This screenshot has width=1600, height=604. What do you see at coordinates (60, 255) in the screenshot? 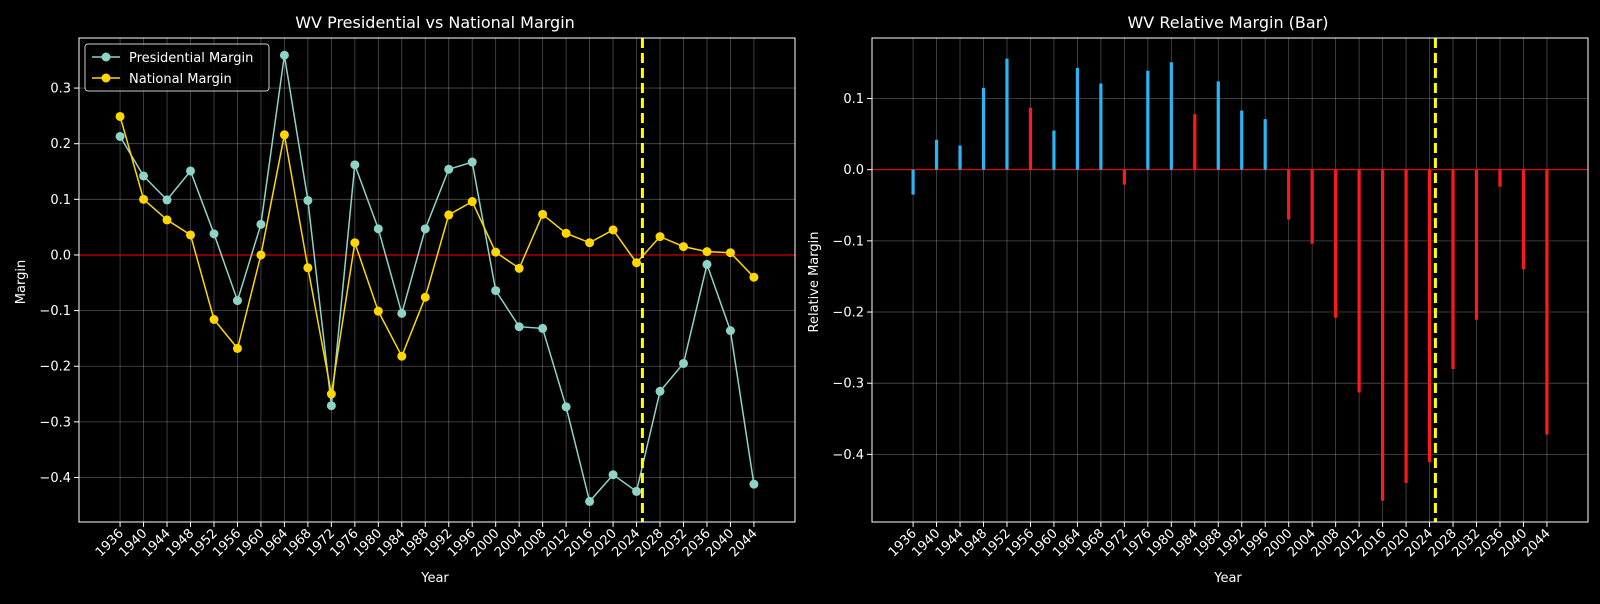
I see `y-tick-label: 0.0` at bounding box center [60, 255].